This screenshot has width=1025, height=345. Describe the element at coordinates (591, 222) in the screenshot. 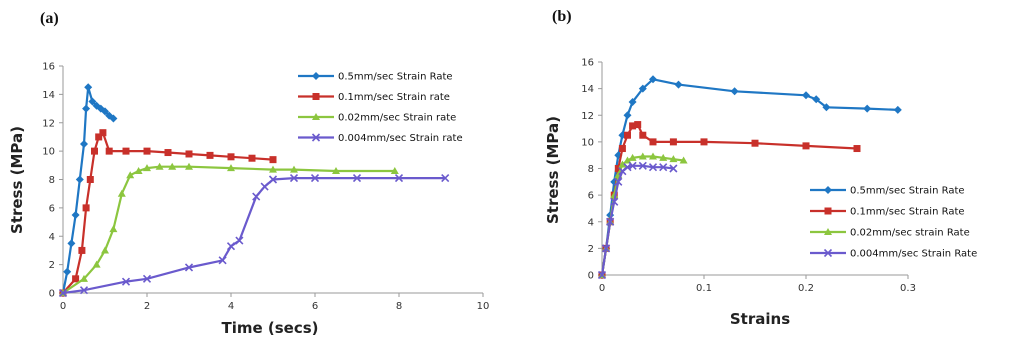

I see `y-tick-label: 4` at that location.